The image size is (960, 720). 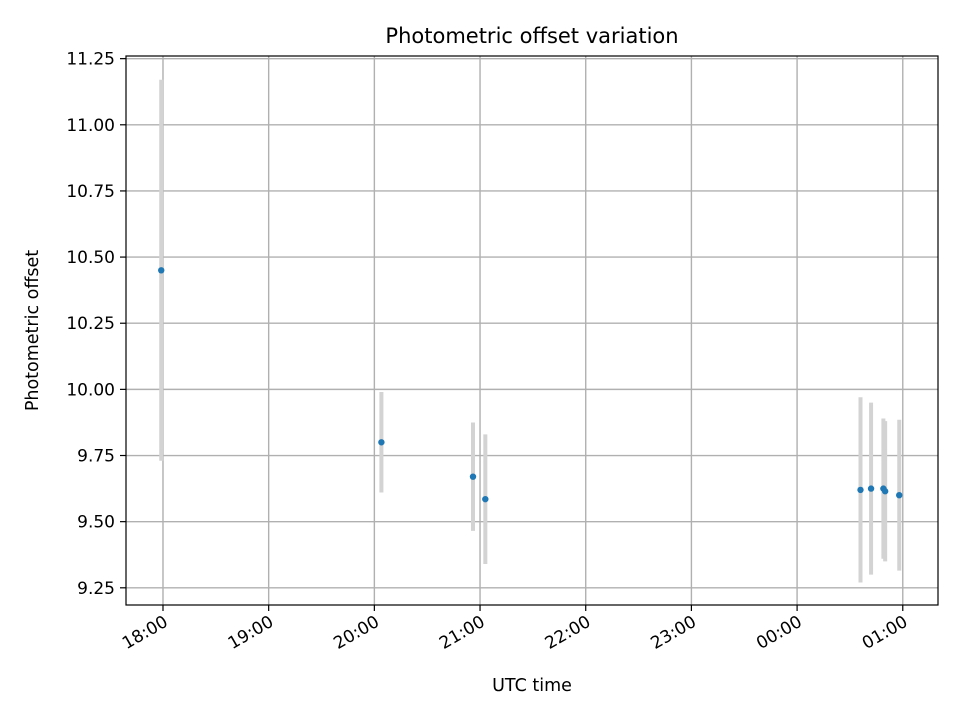 What do you see at coordinates (96, 523) in the screenshot?
I see `y-tick-label: 9.50` at bounding box center [96, 523].